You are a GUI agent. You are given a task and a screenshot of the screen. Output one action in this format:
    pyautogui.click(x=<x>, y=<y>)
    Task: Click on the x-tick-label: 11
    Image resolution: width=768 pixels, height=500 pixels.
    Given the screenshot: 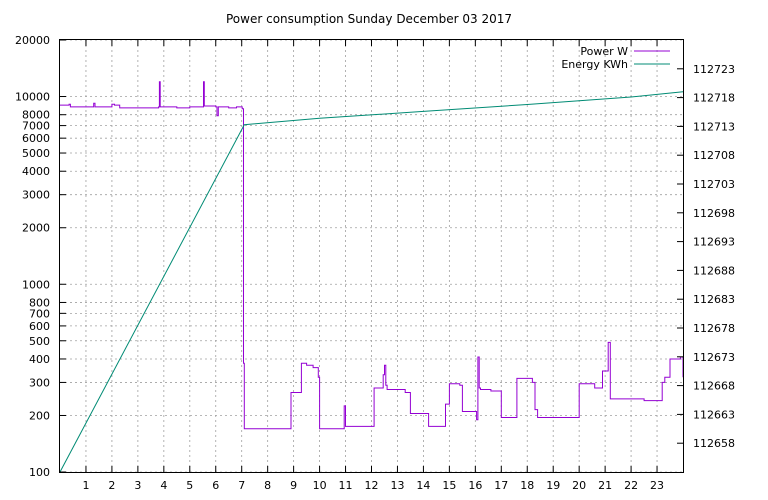 What is the action you would take?
    pyautogui.click(x=346, y=485)
    